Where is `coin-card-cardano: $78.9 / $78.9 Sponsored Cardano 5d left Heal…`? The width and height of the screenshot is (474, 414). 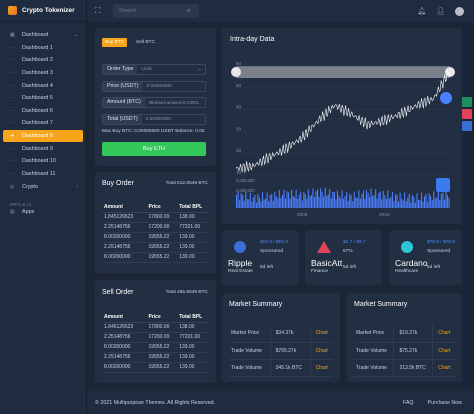 coin-card-cardano: $78.9 / $78.9 Sponsored Cardano 5d left Heal… is located at coordinates (425, 257).